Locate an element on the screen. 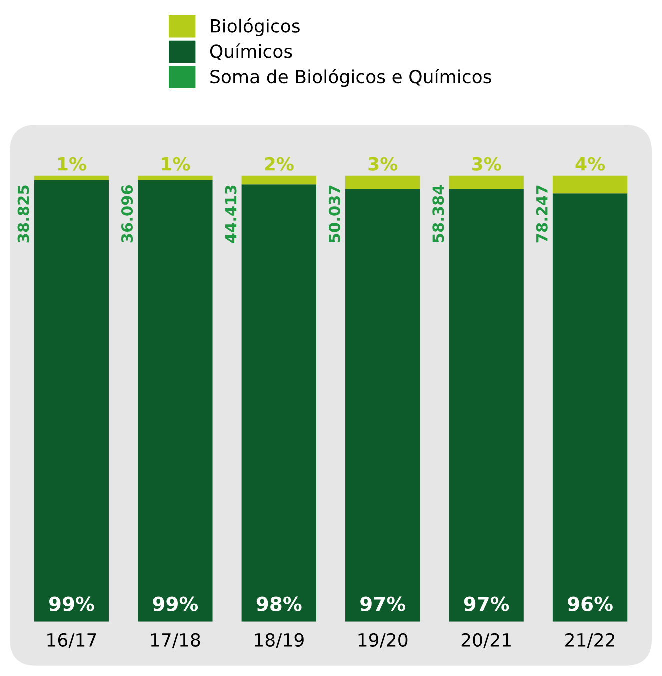 This screenshot has width=662, height=676. annotation: 38.825 is located at coordinates (24, 214).